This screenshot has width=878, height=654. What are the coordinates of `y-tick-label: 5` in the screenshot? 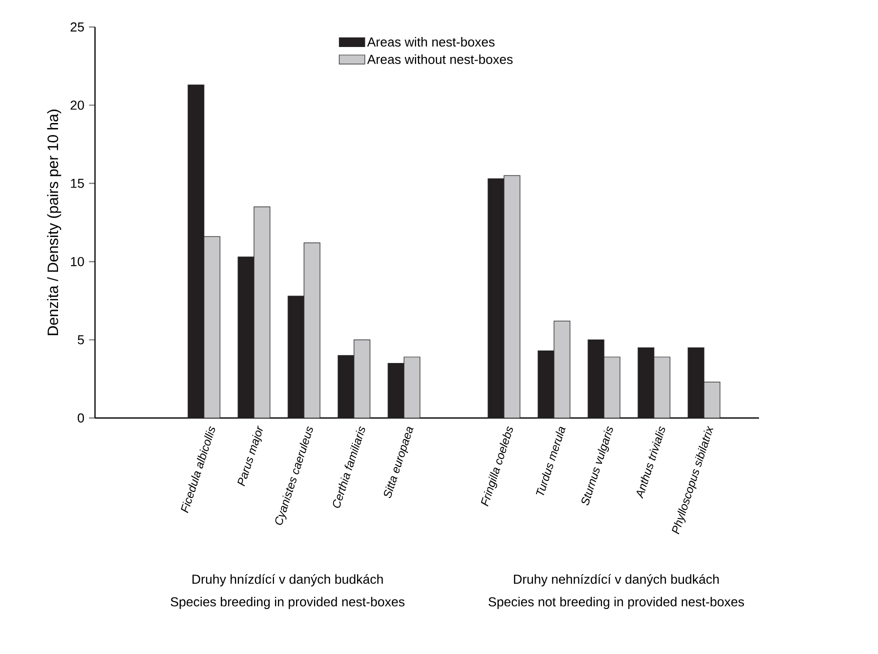 It's located at (81, 339).